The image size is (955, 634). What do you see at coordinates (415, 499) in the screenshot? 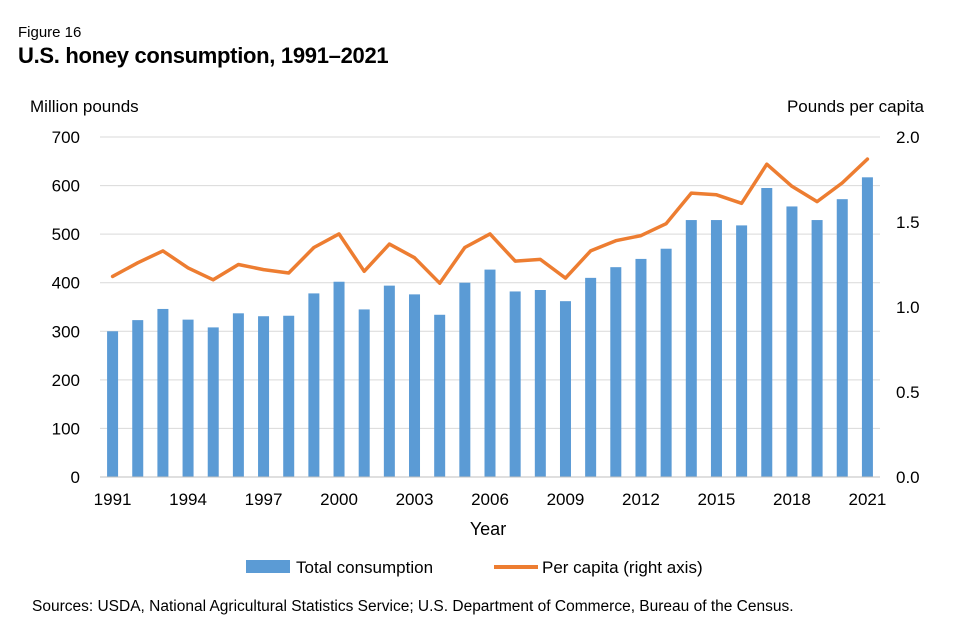
I see `x-tick-label: 2003` at bounding box center [415, 499].